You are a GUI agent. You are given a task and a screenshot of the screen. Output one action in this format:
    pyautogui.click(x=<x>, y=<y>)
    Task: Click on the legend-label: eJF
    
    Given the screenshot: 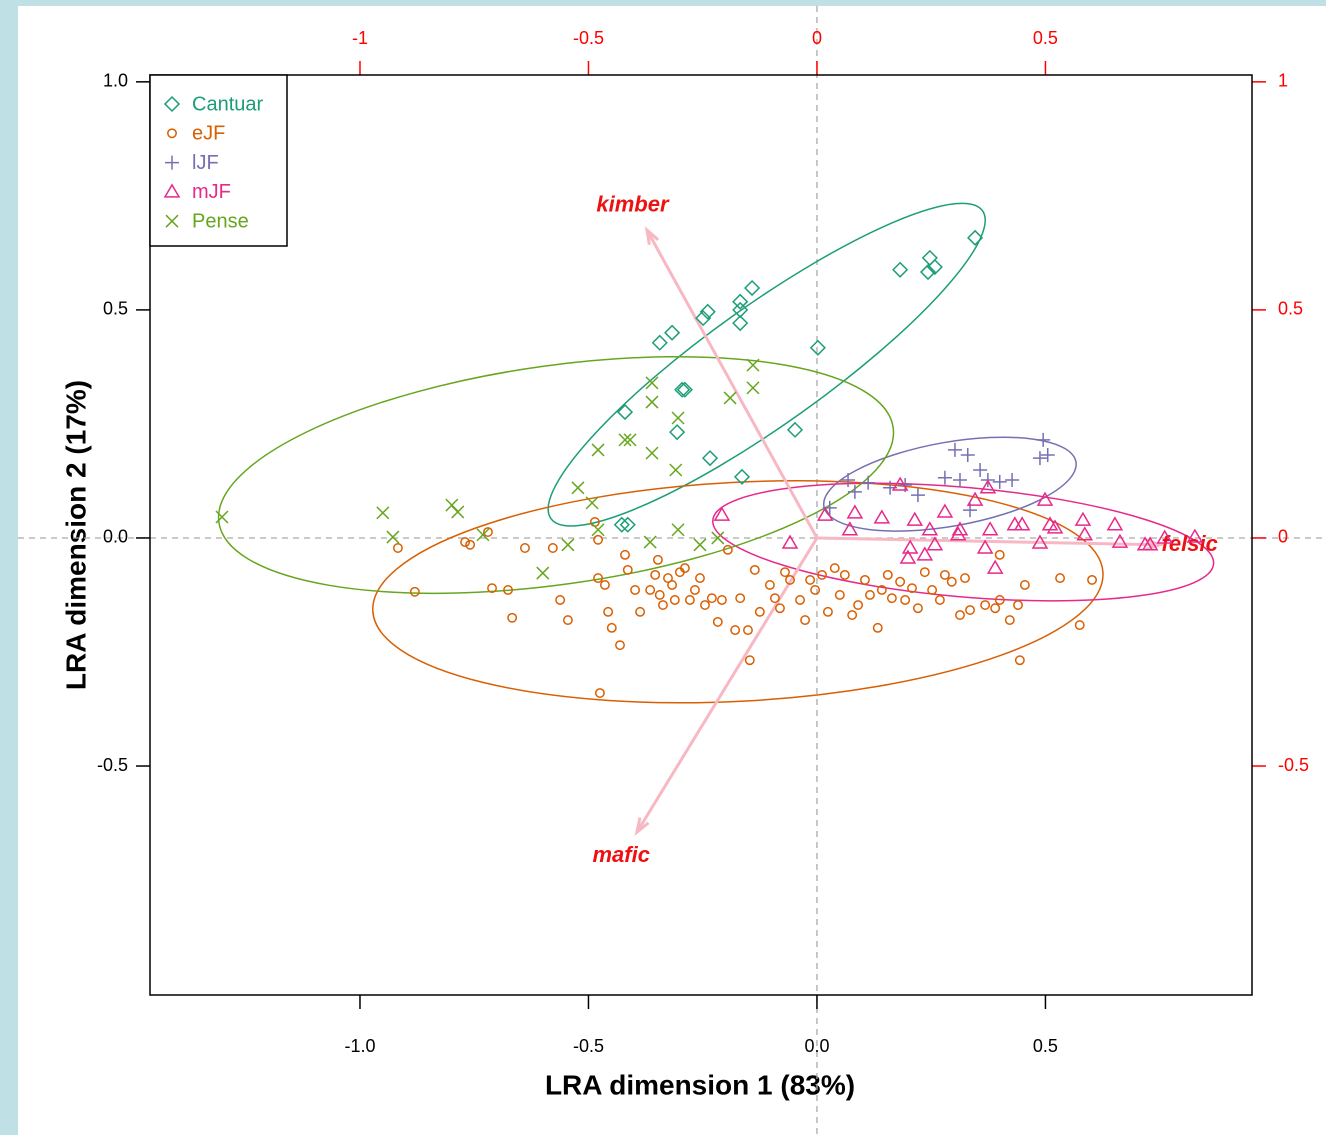 What is the action you would take?
    pyautogui.click(x=208, y=134)
    